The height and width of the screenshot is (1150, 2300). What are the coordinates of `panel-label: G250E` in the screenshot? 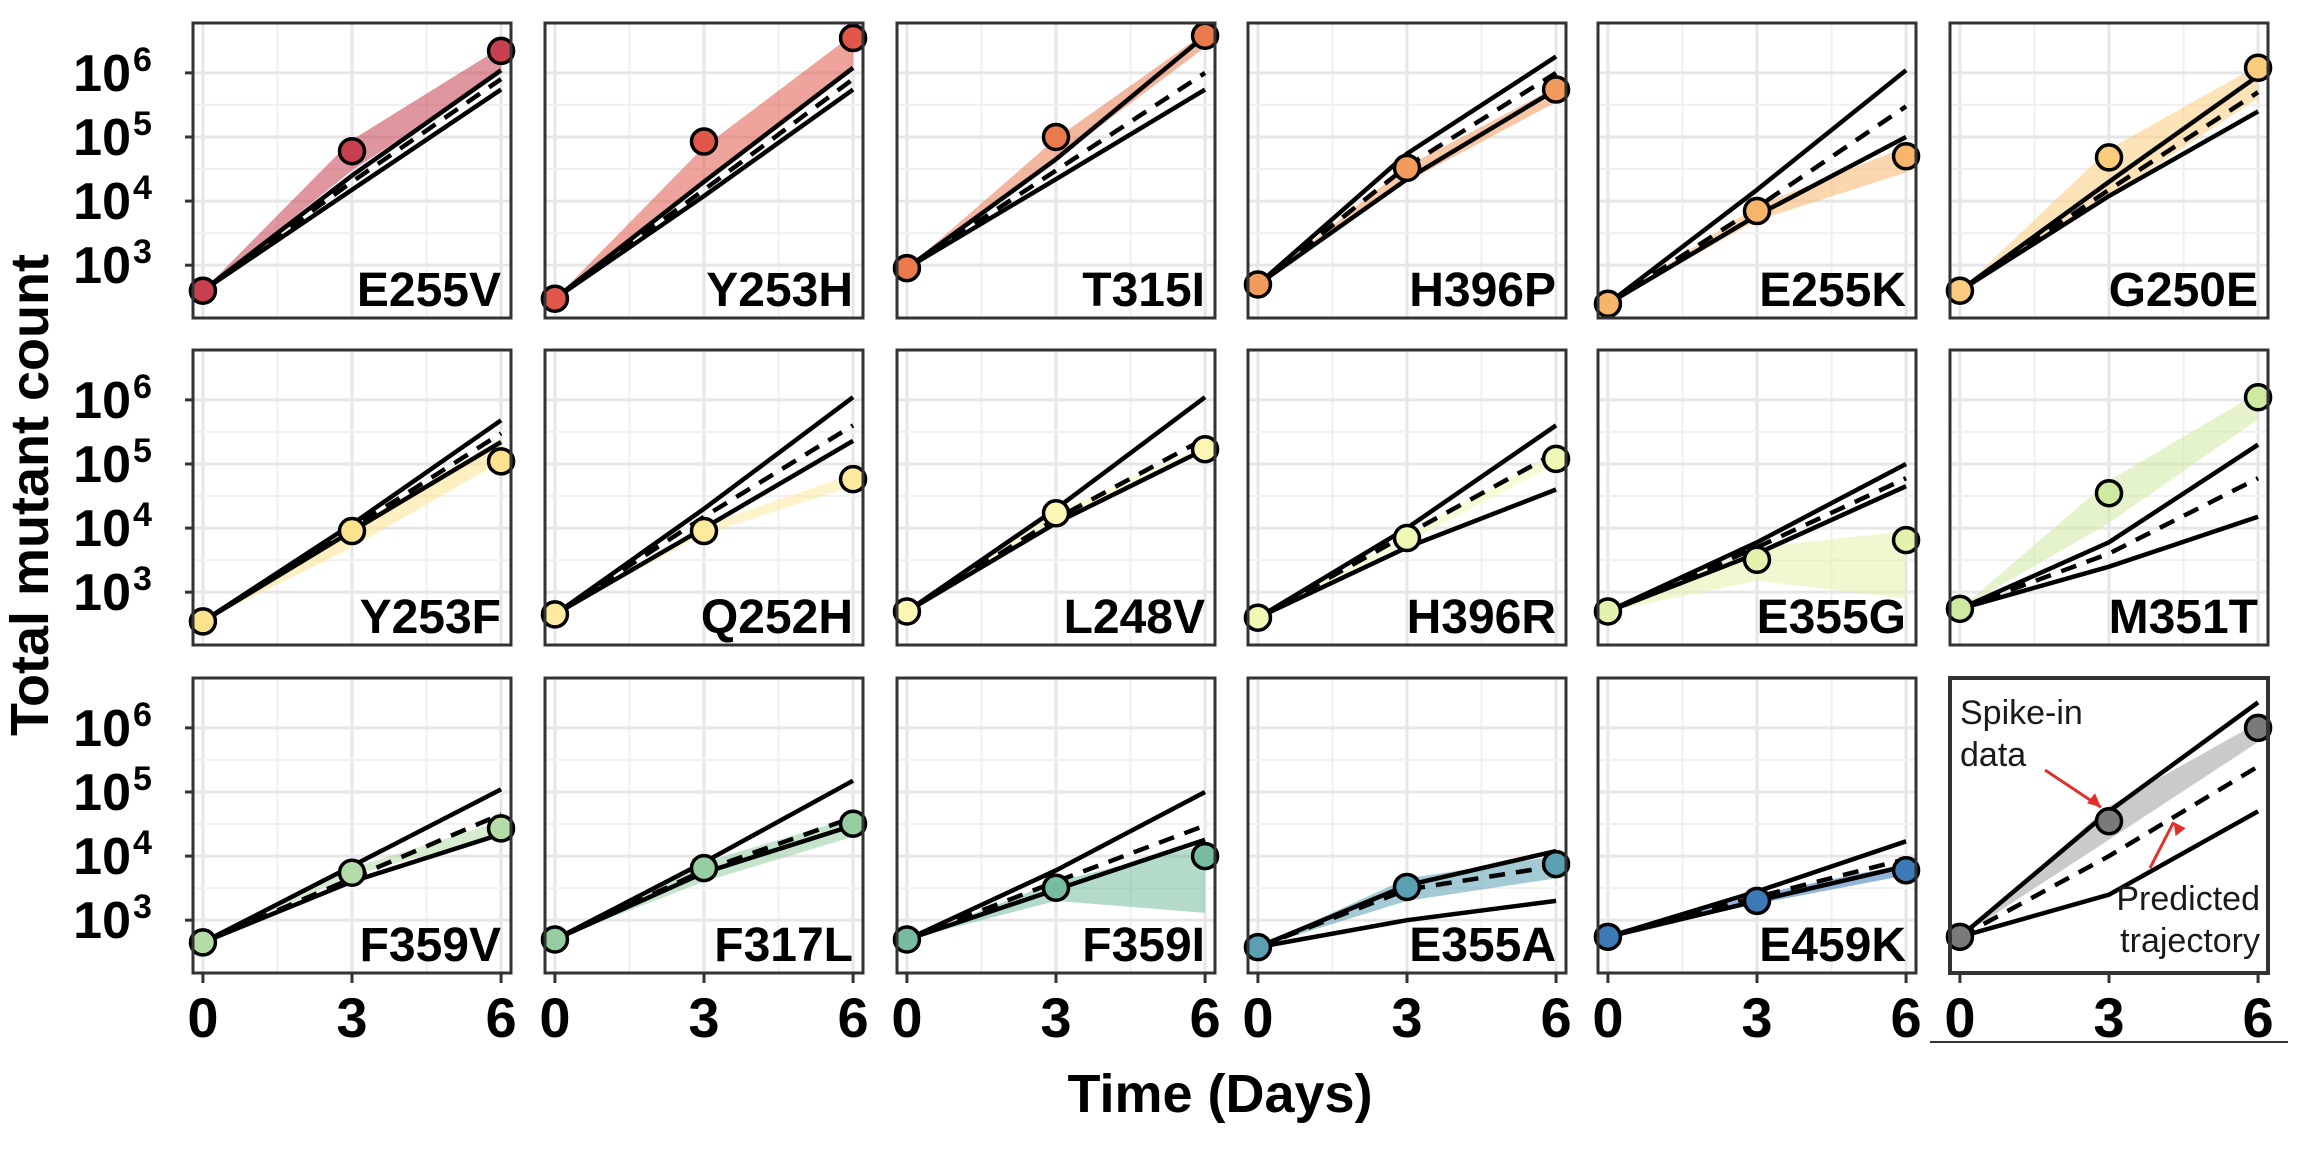 It's located at (2183, 290).